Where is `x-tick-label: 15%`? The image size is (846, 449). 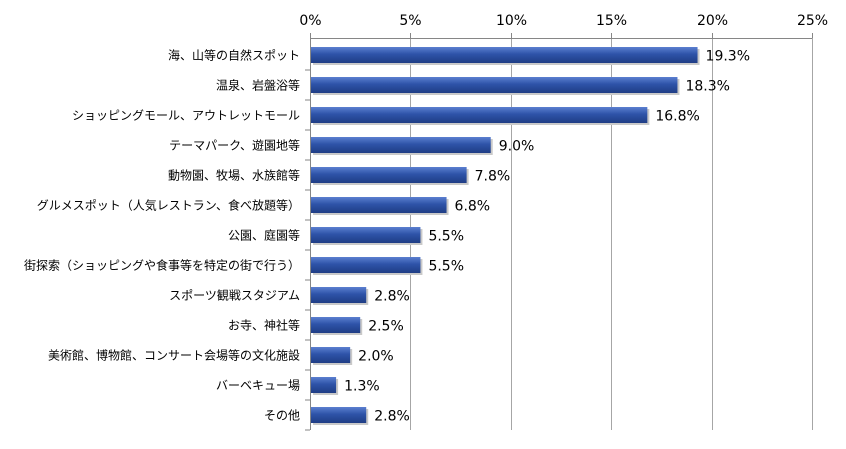
x-tick-label: 15% is located at coordinates (611, 21).